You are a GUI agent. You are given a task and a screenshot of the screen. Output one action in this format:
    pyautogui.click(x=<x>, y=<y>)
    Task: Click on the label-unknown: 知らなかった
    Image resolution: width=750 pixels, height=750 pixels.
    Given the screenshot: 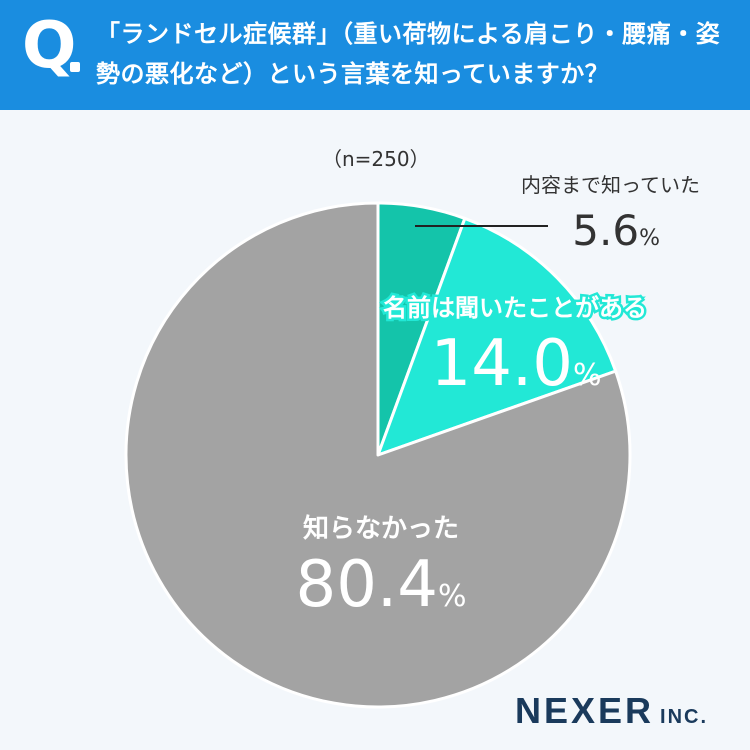 What is the action you would take?
    pyautogui.click(x=381, y=529)
    